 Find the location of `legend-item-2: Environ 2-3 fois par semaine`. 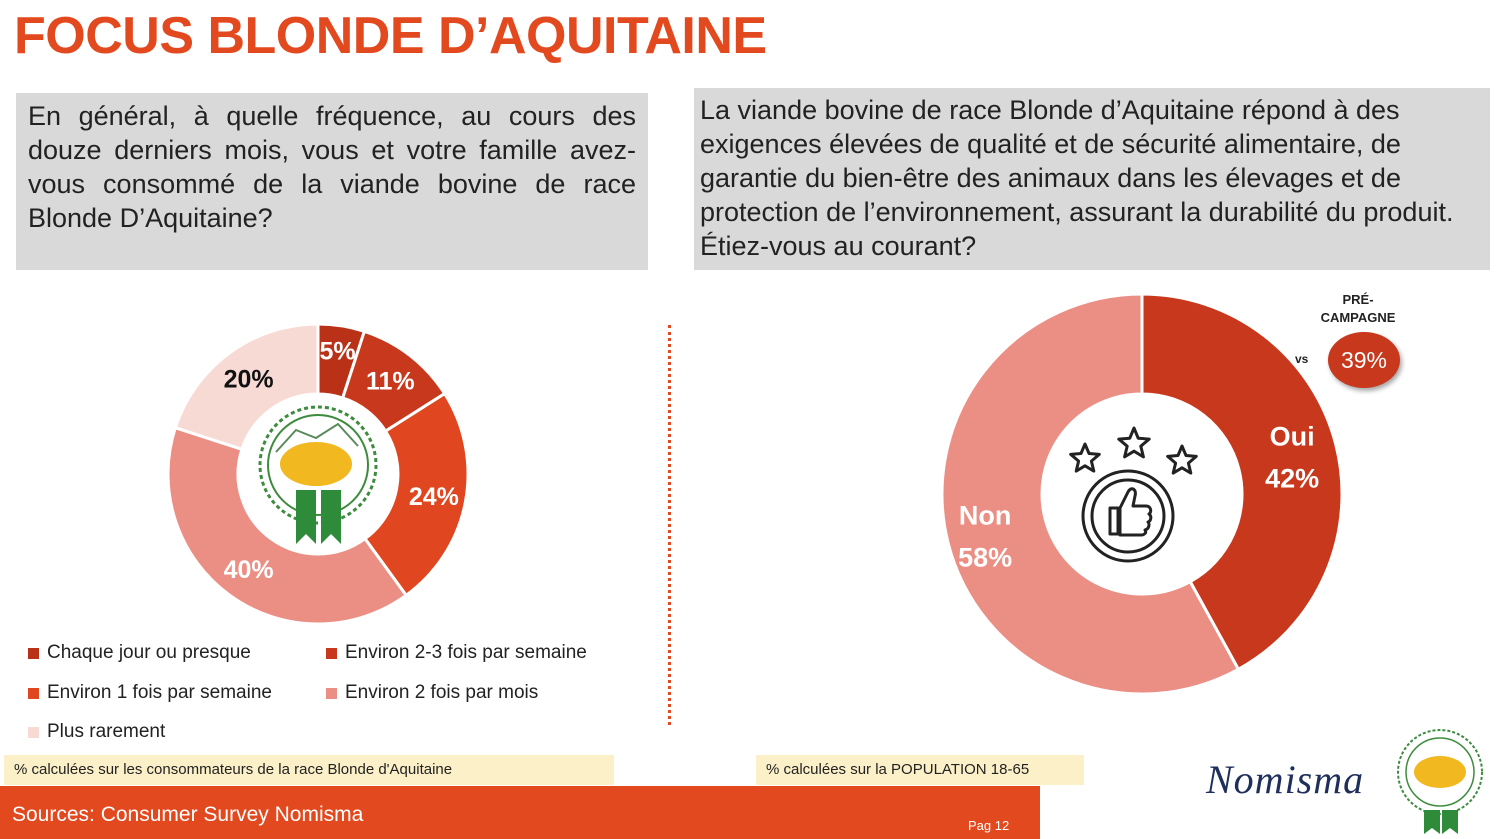

legend-item-2: Environ 2-3 fois par semaine is located at coordinates (456, 653).